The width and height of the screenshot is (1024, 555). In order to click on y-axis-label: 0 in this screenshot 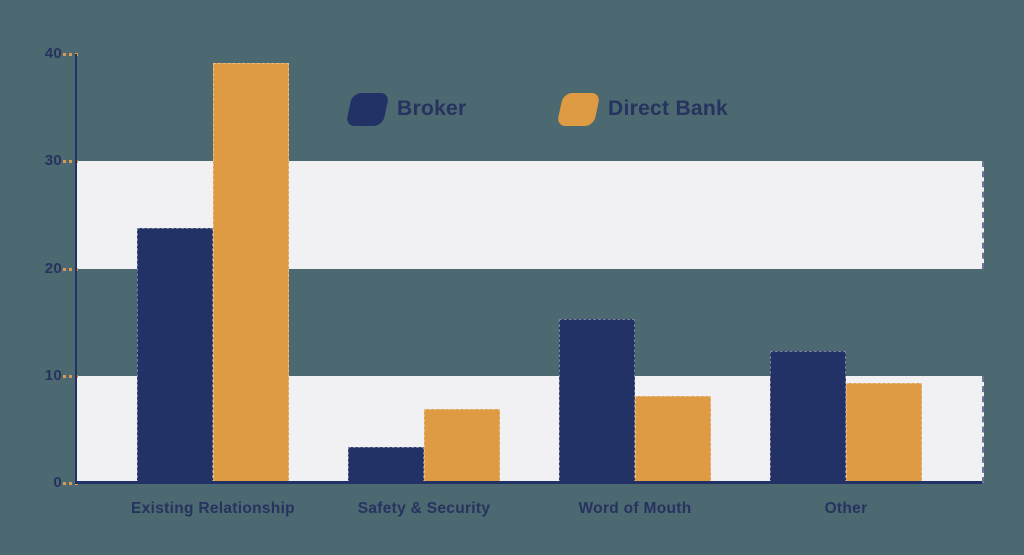, I will do `click(57, 482)`.